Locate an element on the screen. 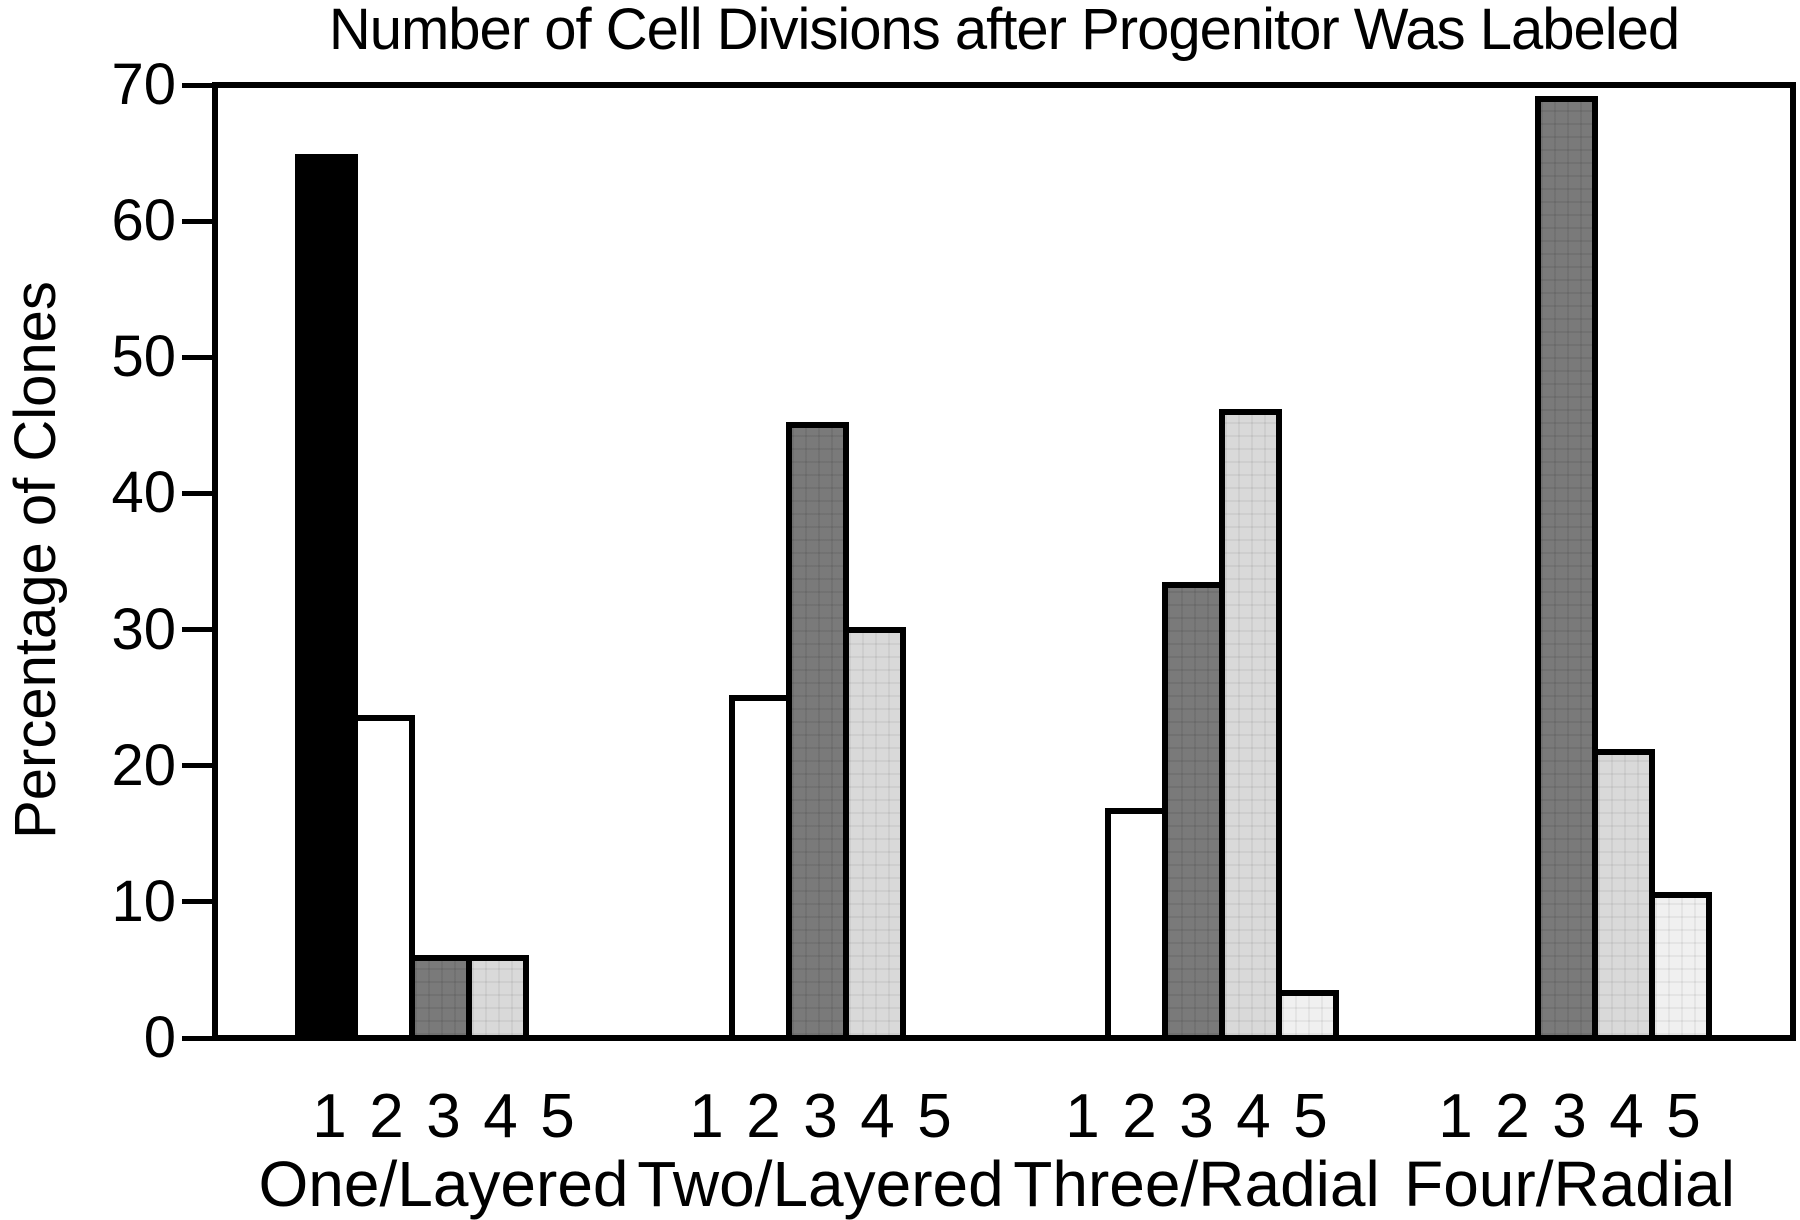 This screenshot has width=1800, height=1220. y-axis-tick-label: 0 is located at coordinates (159, 1037).